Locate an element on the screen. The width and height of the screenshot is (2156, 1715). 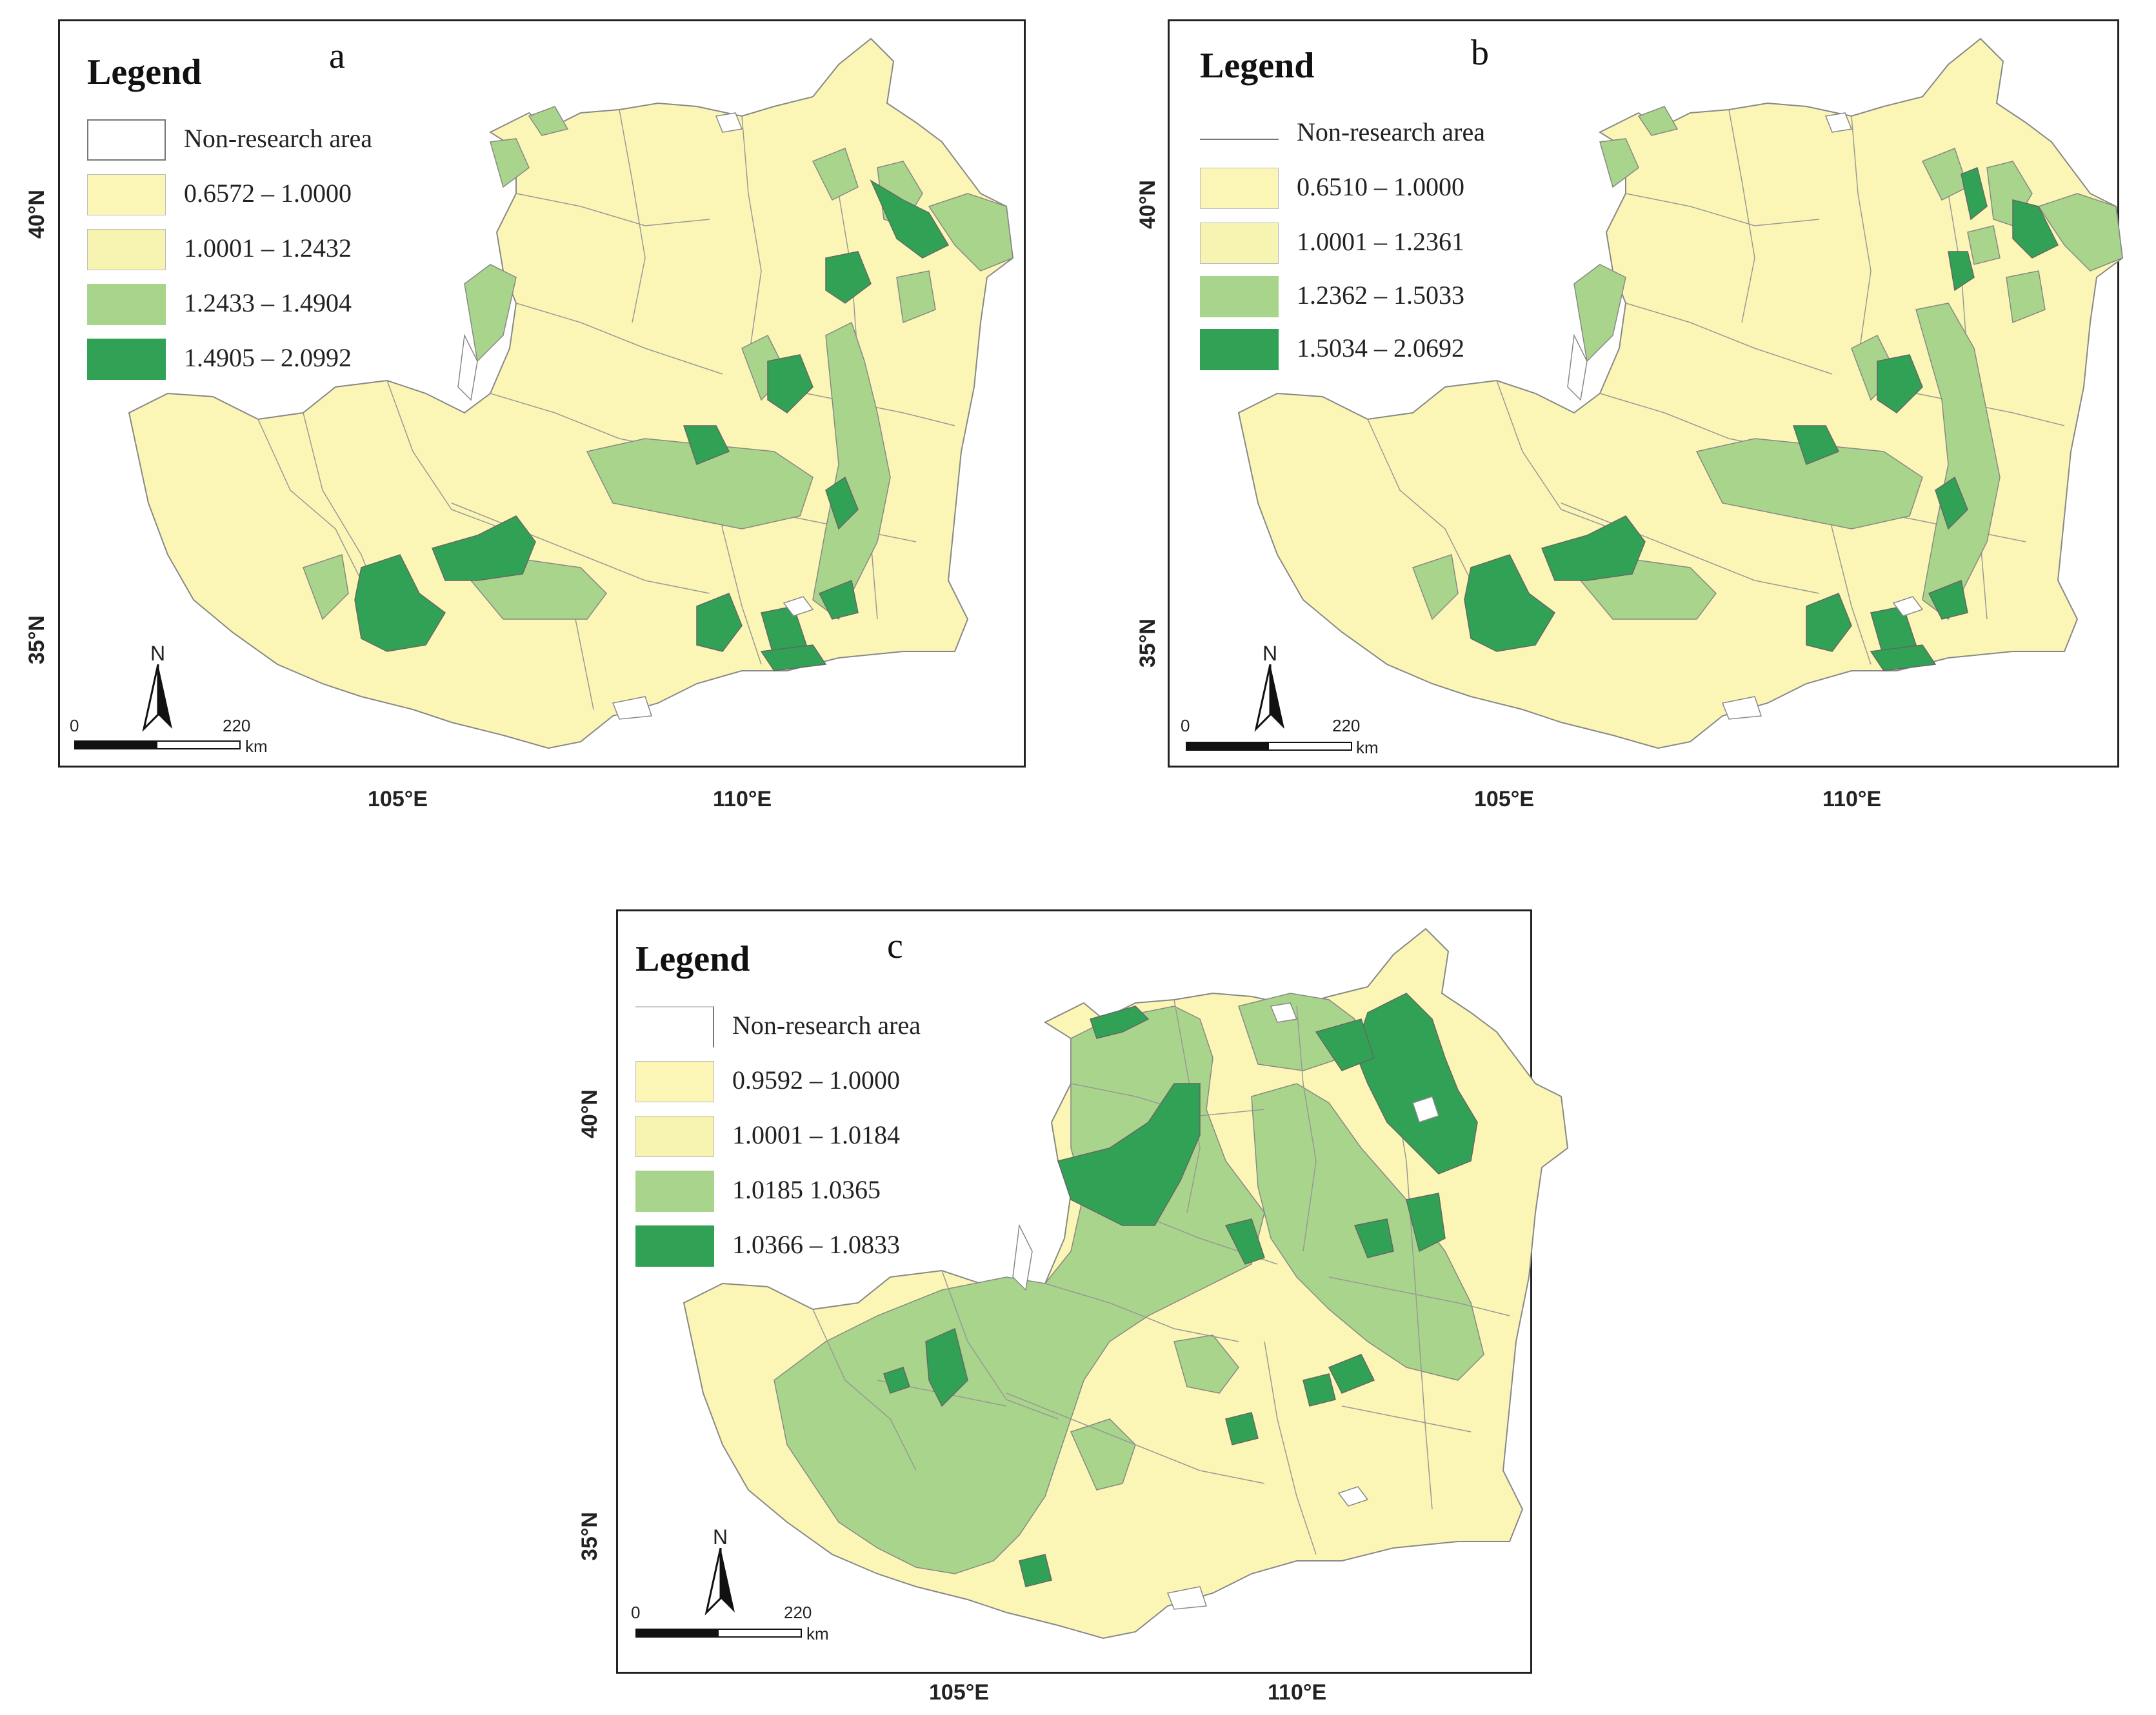
panel-label: a is located at coordinates (337, 56).